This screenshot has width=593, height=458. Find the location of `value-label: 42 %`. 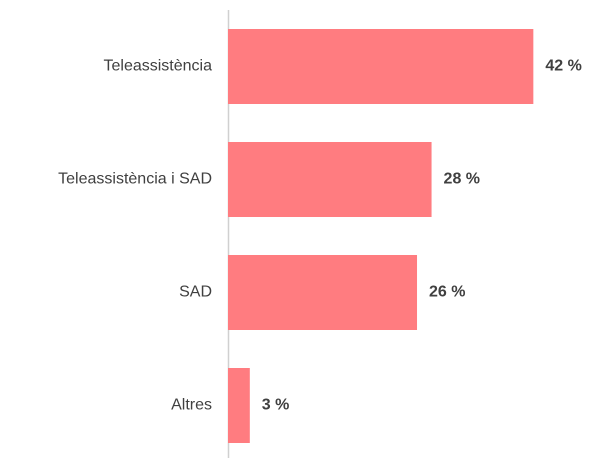

value-label: 42 % is located at coordinates (563, 66).